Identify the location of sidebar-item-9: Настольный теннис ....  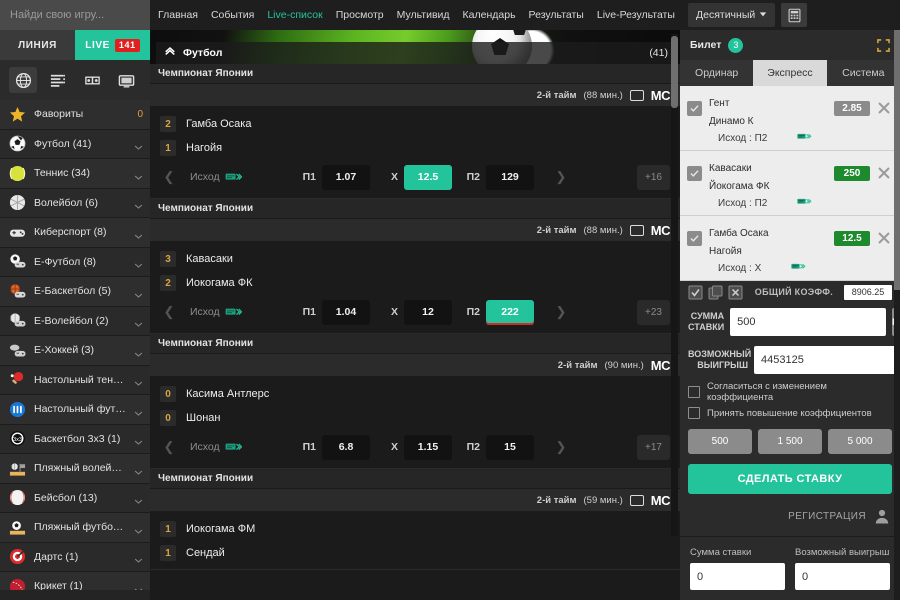
(75, 380).